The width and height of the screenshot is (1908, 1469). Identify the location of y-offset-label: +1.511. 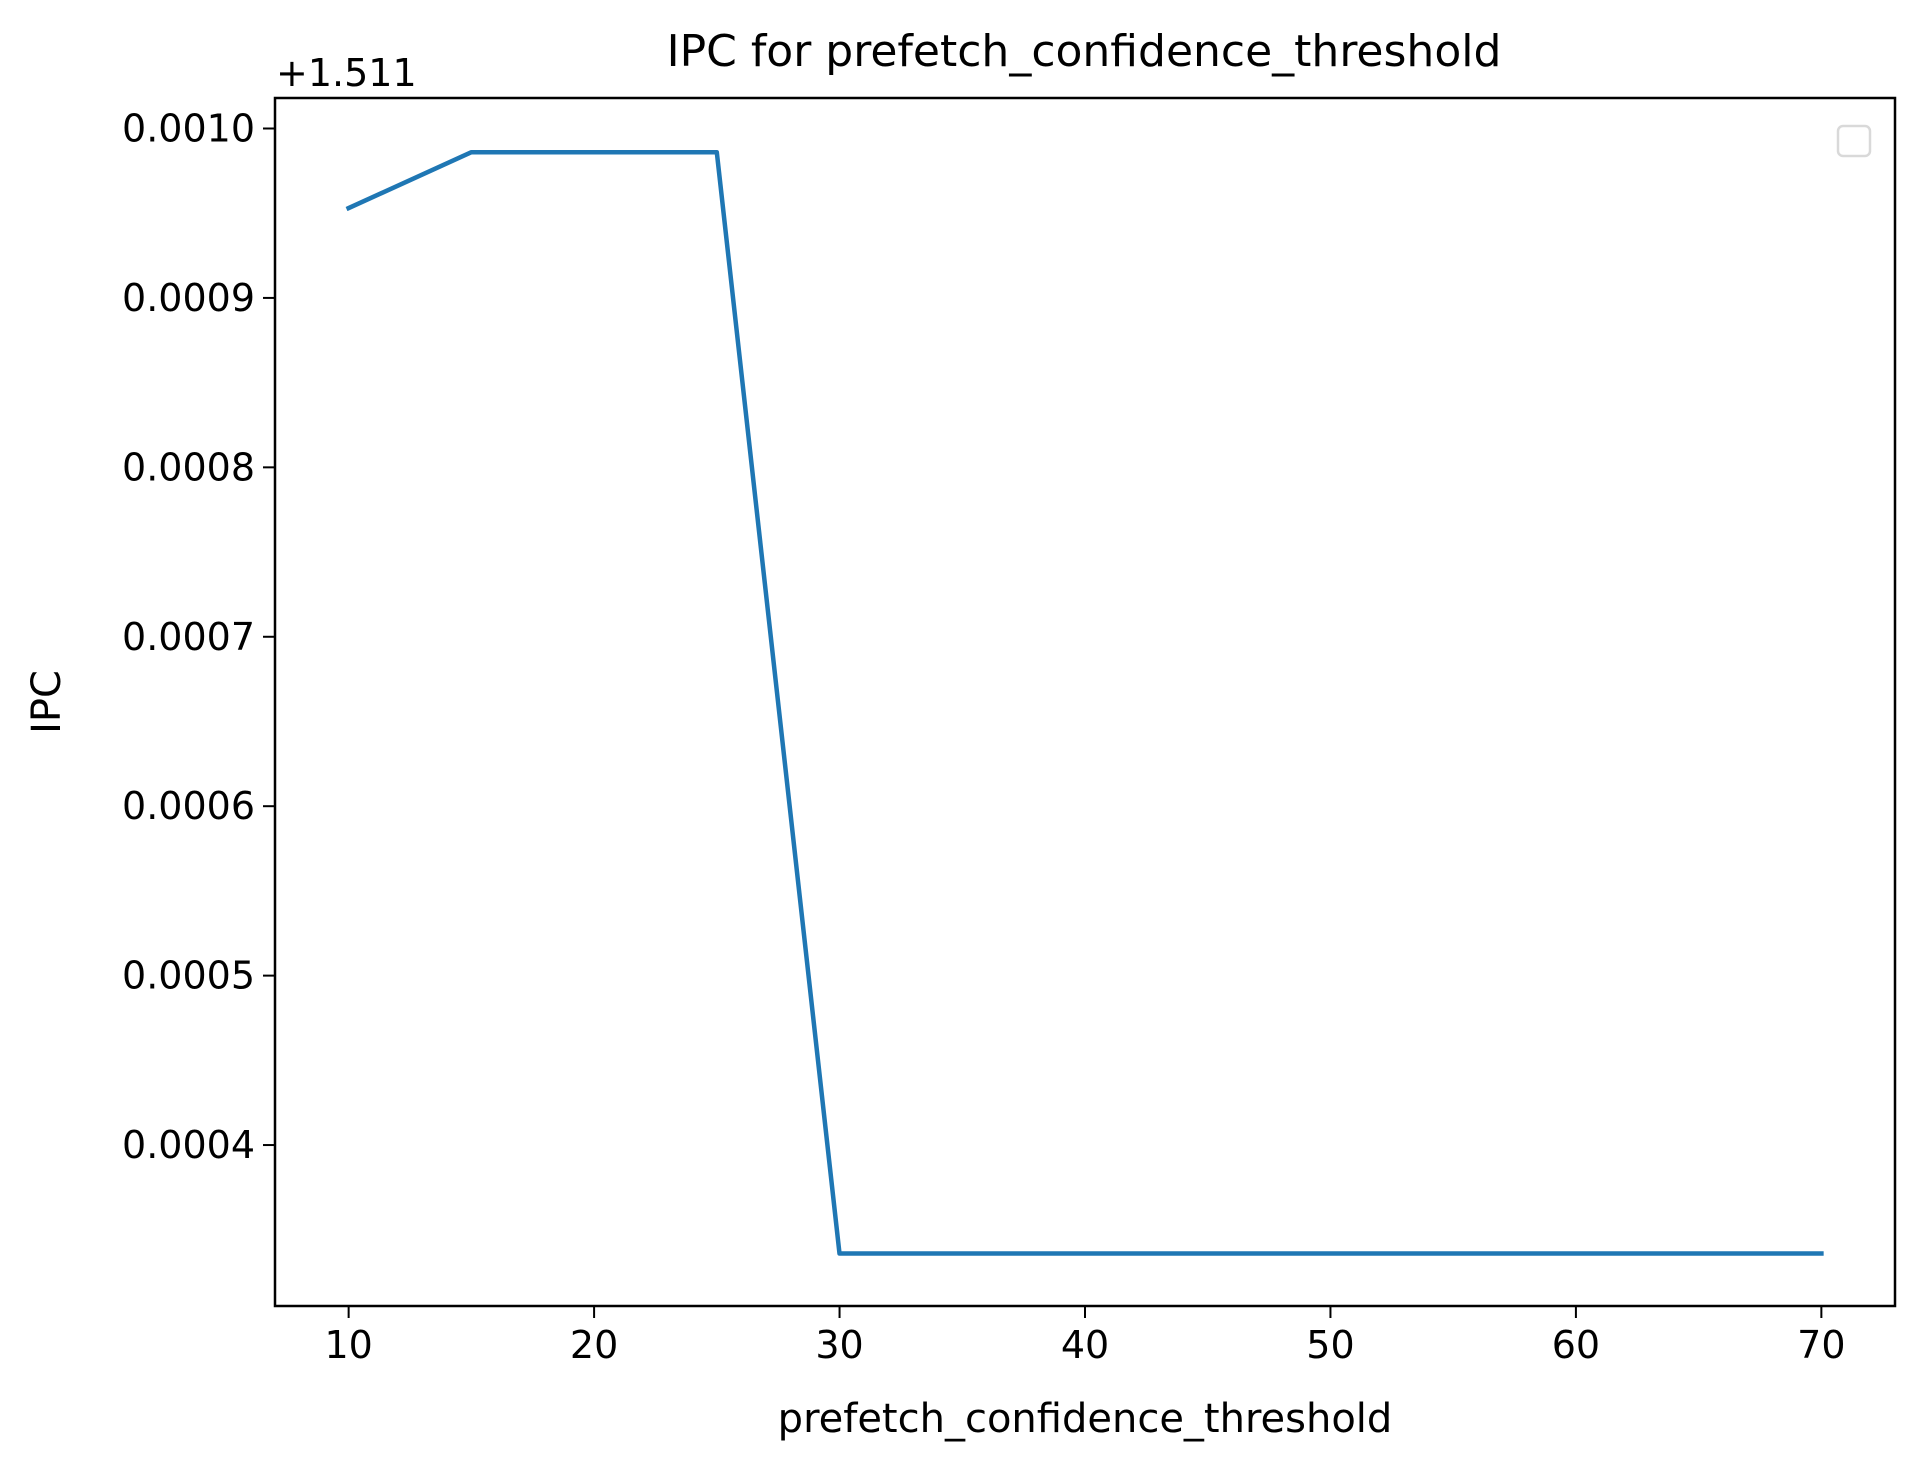
(346, 73).